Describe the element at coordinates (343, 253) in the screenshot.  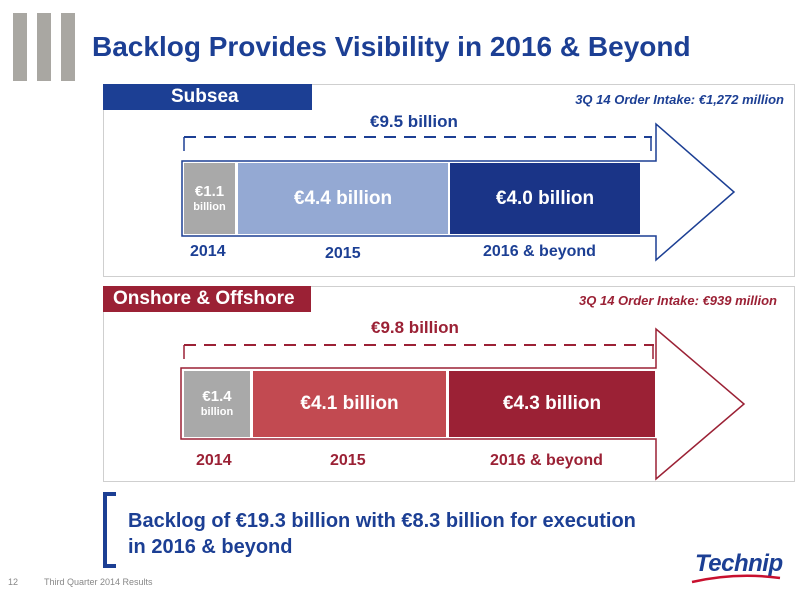
I see `subsea-year-2015: 2015` at that location.